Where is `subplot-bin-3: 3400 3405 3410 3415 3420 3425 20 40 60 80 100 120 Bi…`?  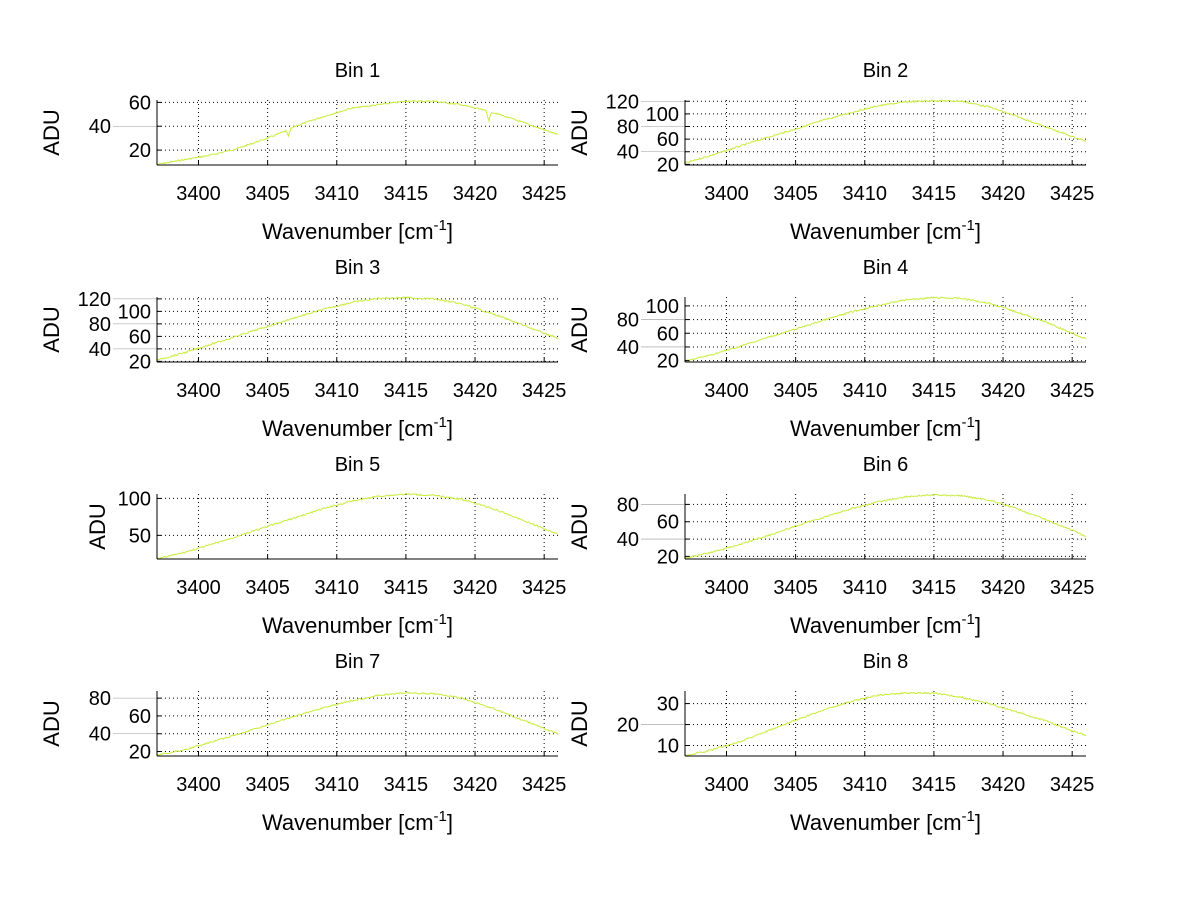
subplot-bin-3: 3400 3405 3410 3415 3420 3425 20 40 60 80 100 120 Bi… is located at coordinates (302, 349).